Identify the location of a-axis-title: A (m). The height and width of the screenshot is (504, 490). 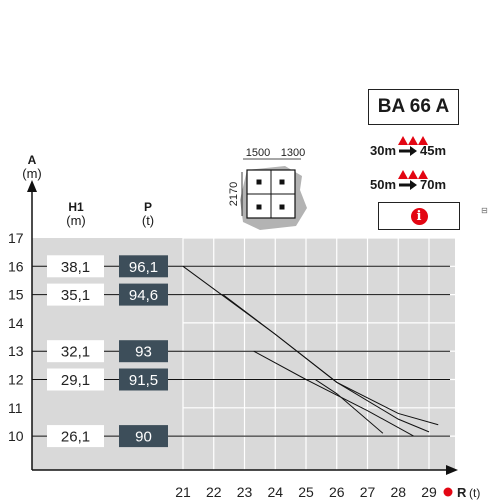
(32, 167).